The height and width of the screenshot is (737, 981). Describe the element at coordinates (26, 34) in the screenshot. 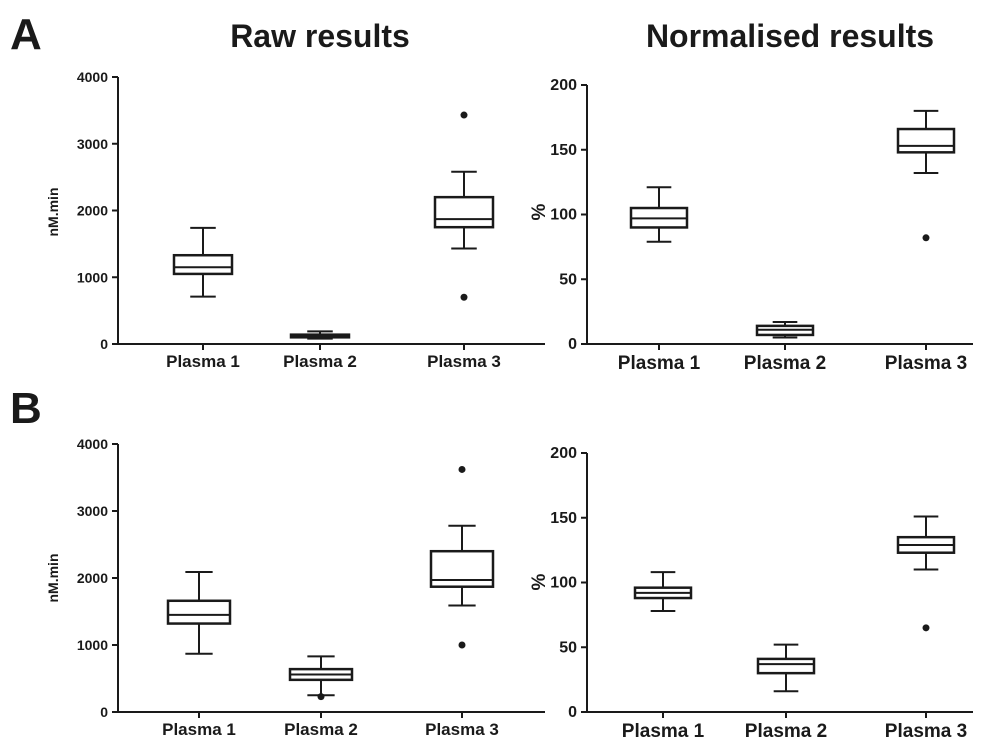

I see `panel-label-a: A` at that location.